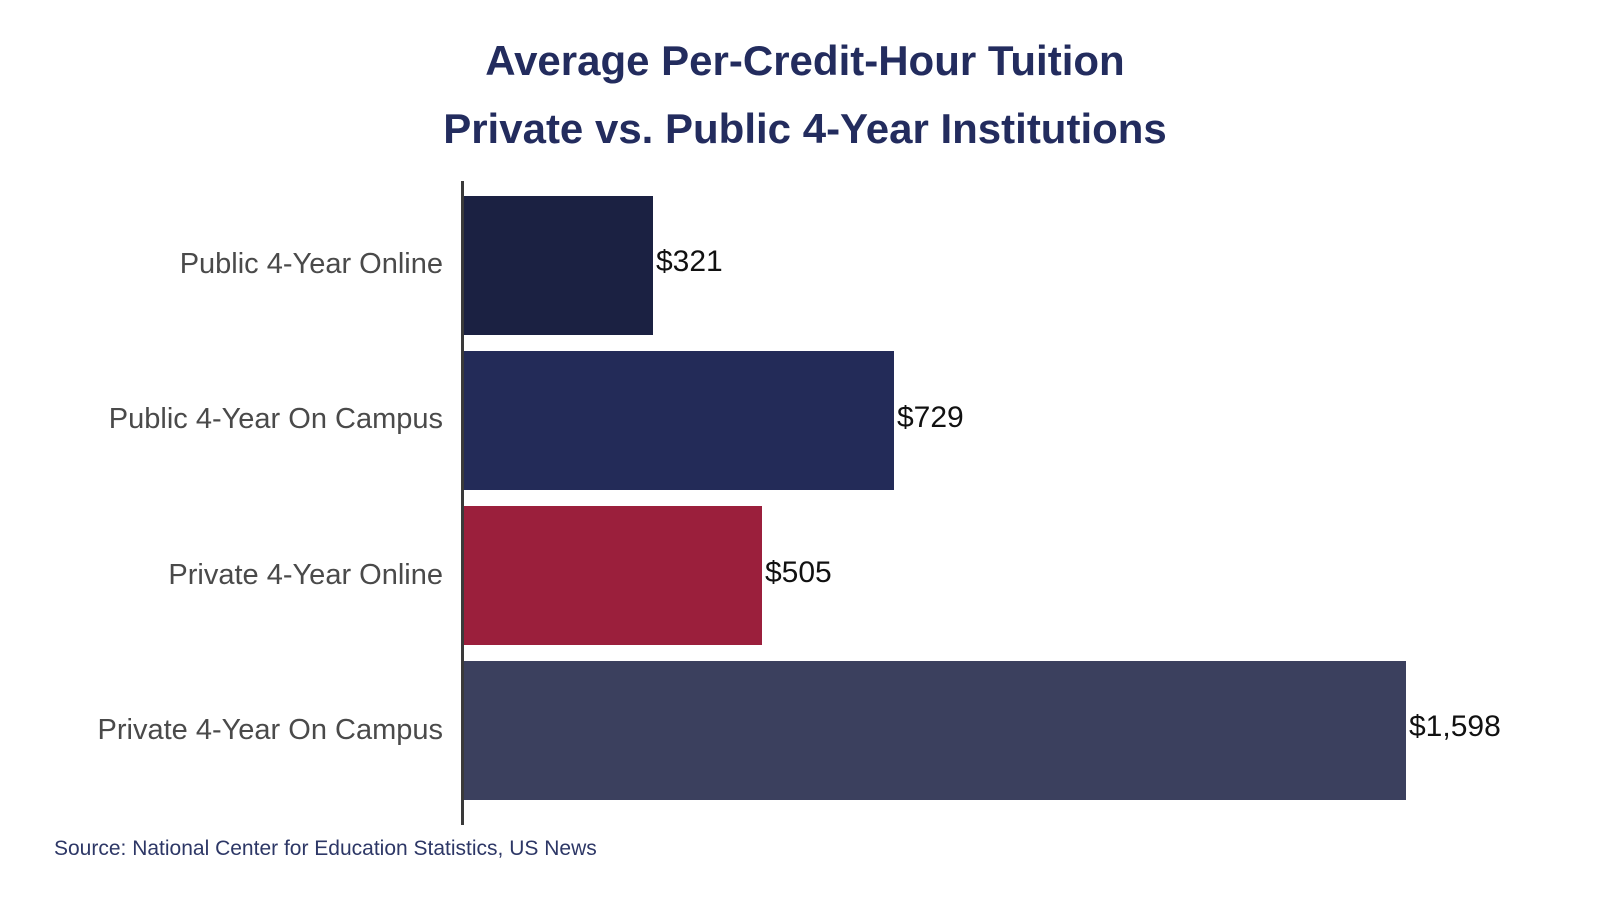  What do you see at coordinates (462, 503) in the screenshot?
I see `y-axis-line` at bounding box center [462, 503].